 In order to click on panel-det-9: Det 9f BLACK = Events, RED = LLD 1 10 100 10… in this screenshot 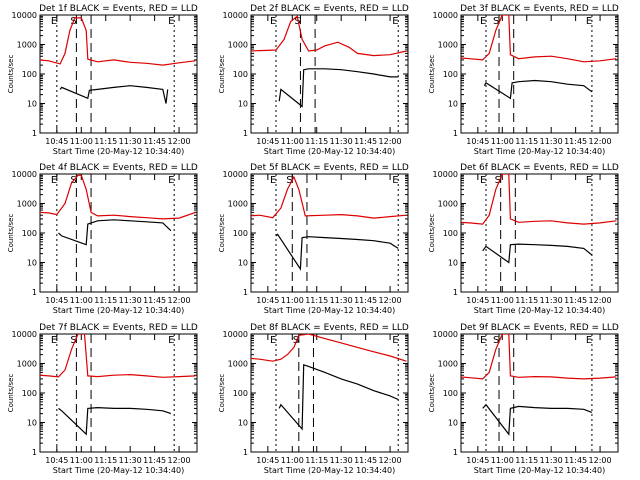, I will do `click(523, 399)`.